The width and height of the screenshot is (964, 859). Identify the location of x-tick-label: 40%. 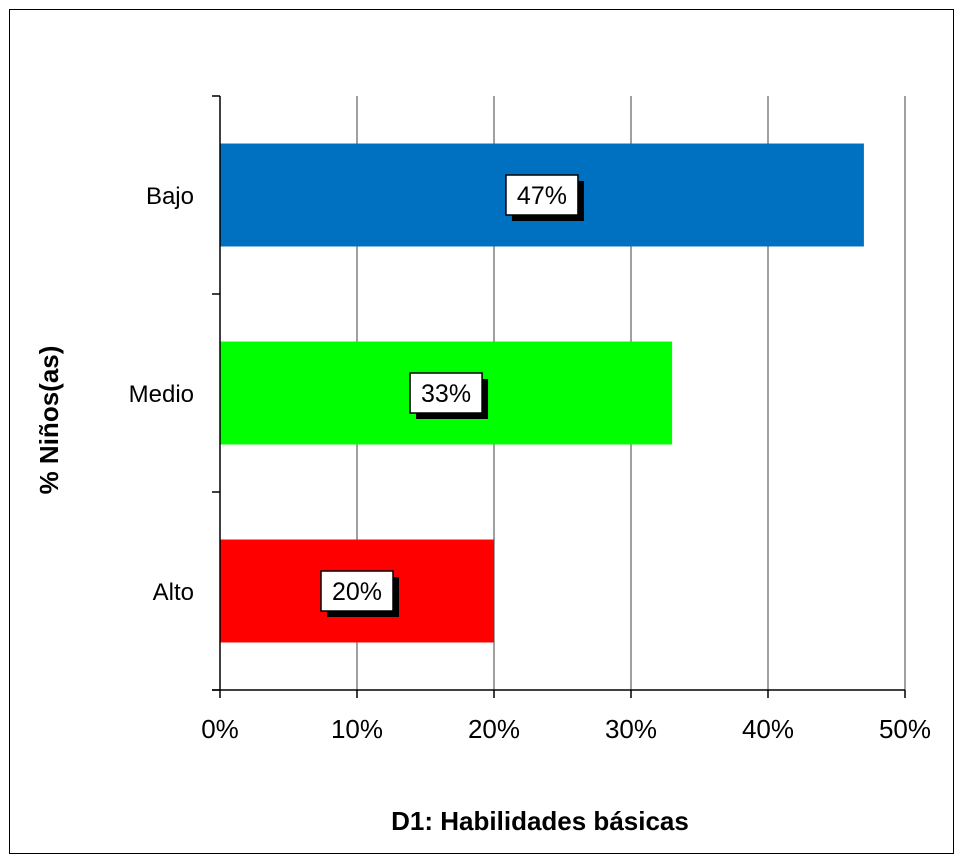
(768, 729).